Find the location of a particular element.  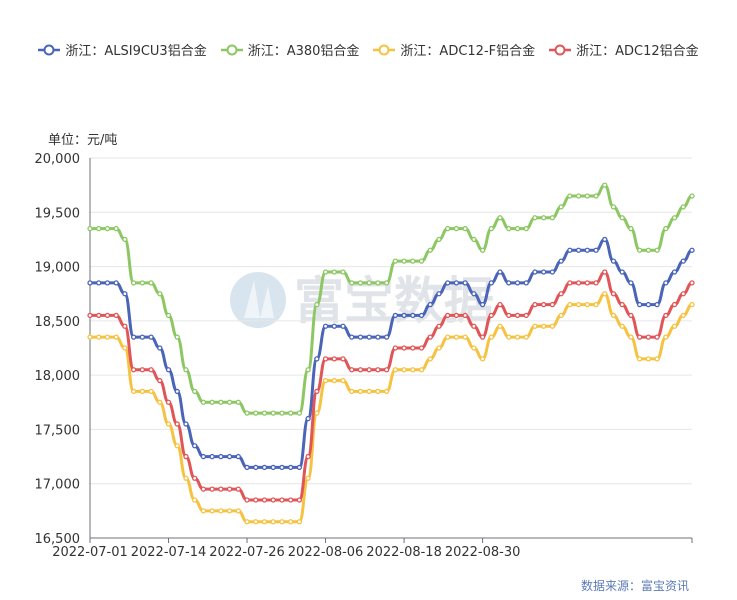

legend-label: 浙江：ADC12铝合金 is located at coordinates (637, 51).